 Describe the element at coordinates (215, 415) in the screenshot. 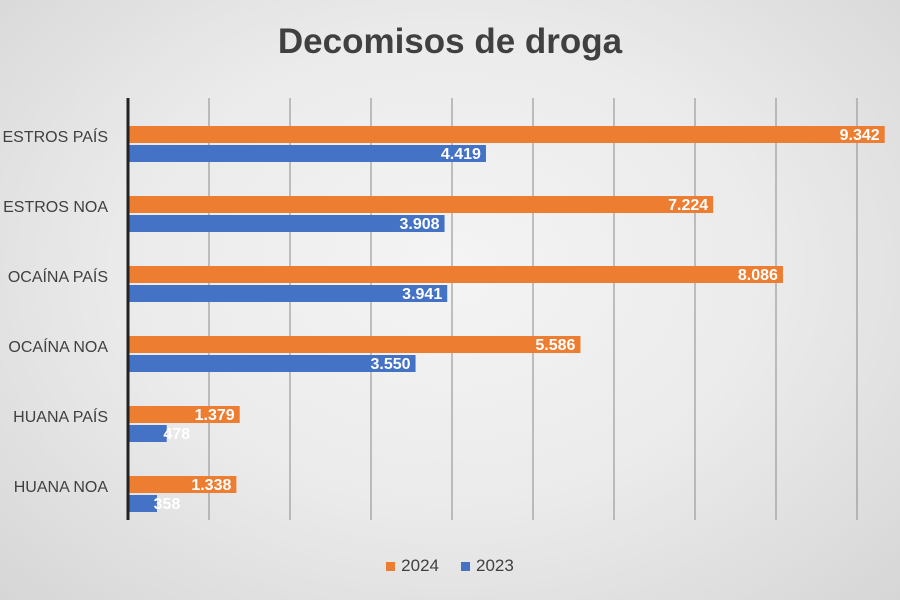

I see `data-label-2024: 1.379` at that location.